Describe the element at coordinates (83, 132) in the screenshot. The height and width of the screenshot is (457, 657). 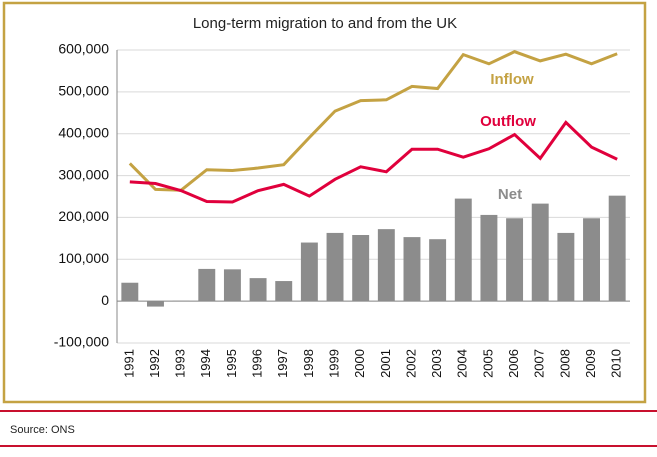
I see `y-tick-label: 400,000` at that location.